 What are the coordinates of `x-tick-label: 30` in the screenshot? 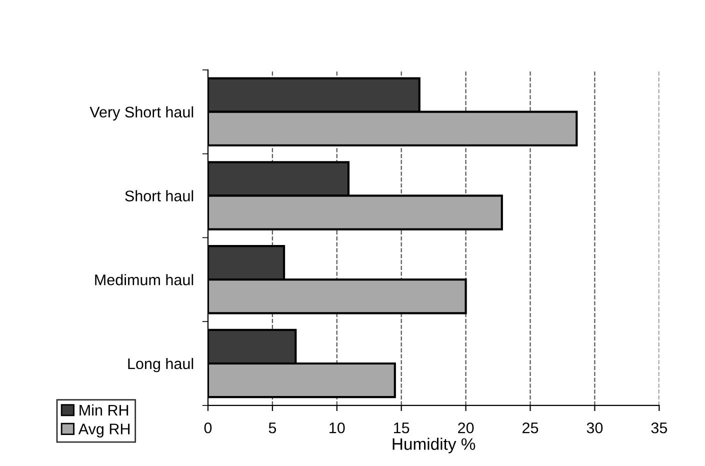 It's located at (594, 428).